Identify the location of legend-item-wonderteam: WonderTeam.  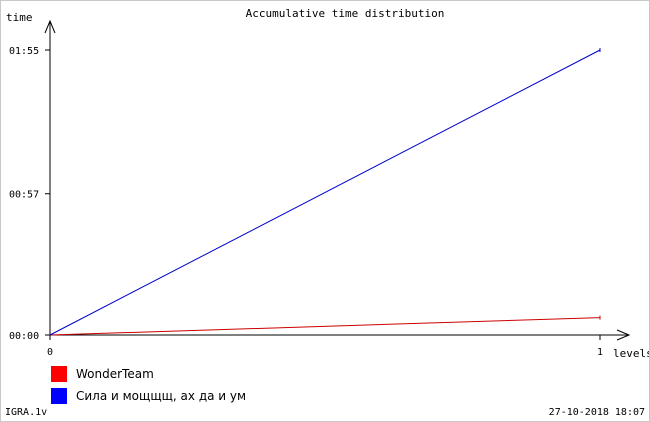
(148, 374).